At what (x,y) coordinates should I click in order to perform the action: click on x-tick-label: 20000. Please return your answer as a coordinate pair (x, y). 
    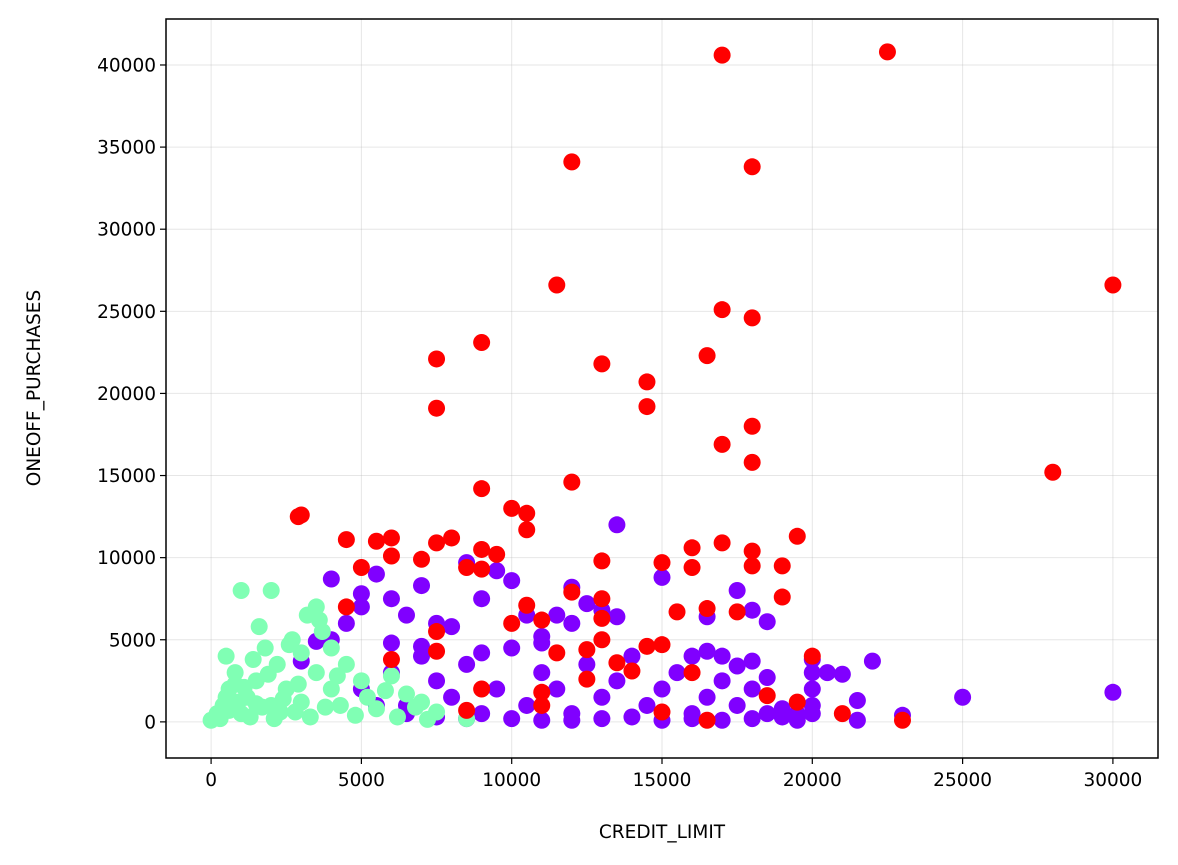
    Looking at the image, I should click on (812, 780).